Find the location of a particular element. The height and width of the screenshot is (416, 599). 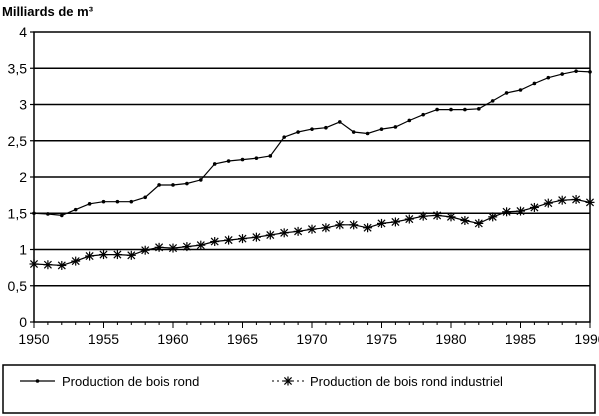

y-tick-label: 4 is located at coordinates (23, 32).